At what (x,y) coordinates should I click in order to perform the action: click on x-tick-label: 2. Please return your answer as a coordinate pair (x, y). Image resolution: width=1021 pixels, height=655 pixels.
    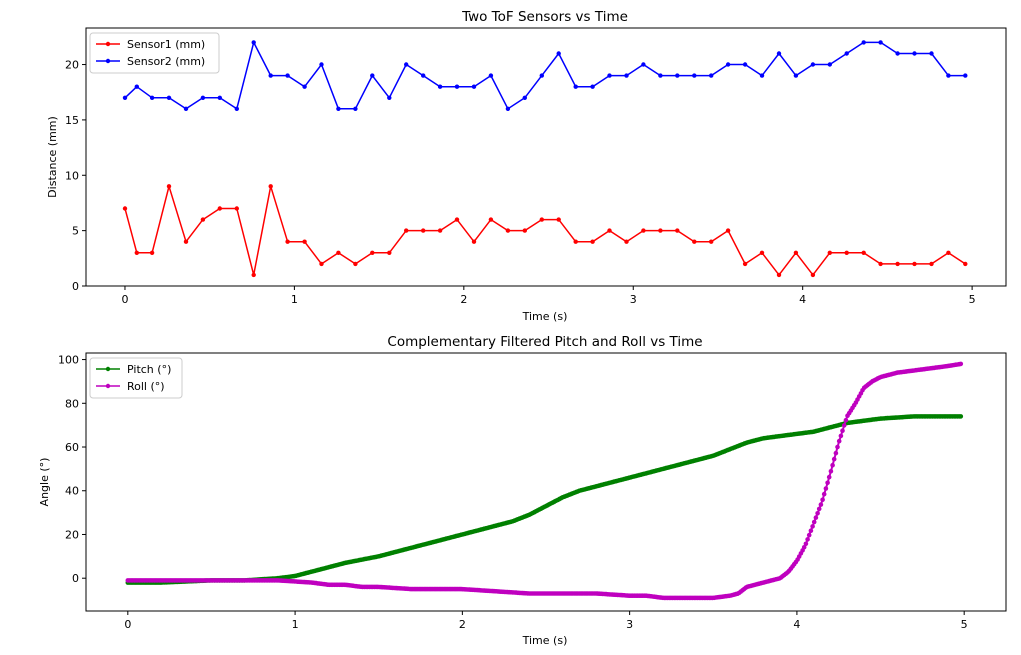
    Looking at the image, I should click on (463, 299).